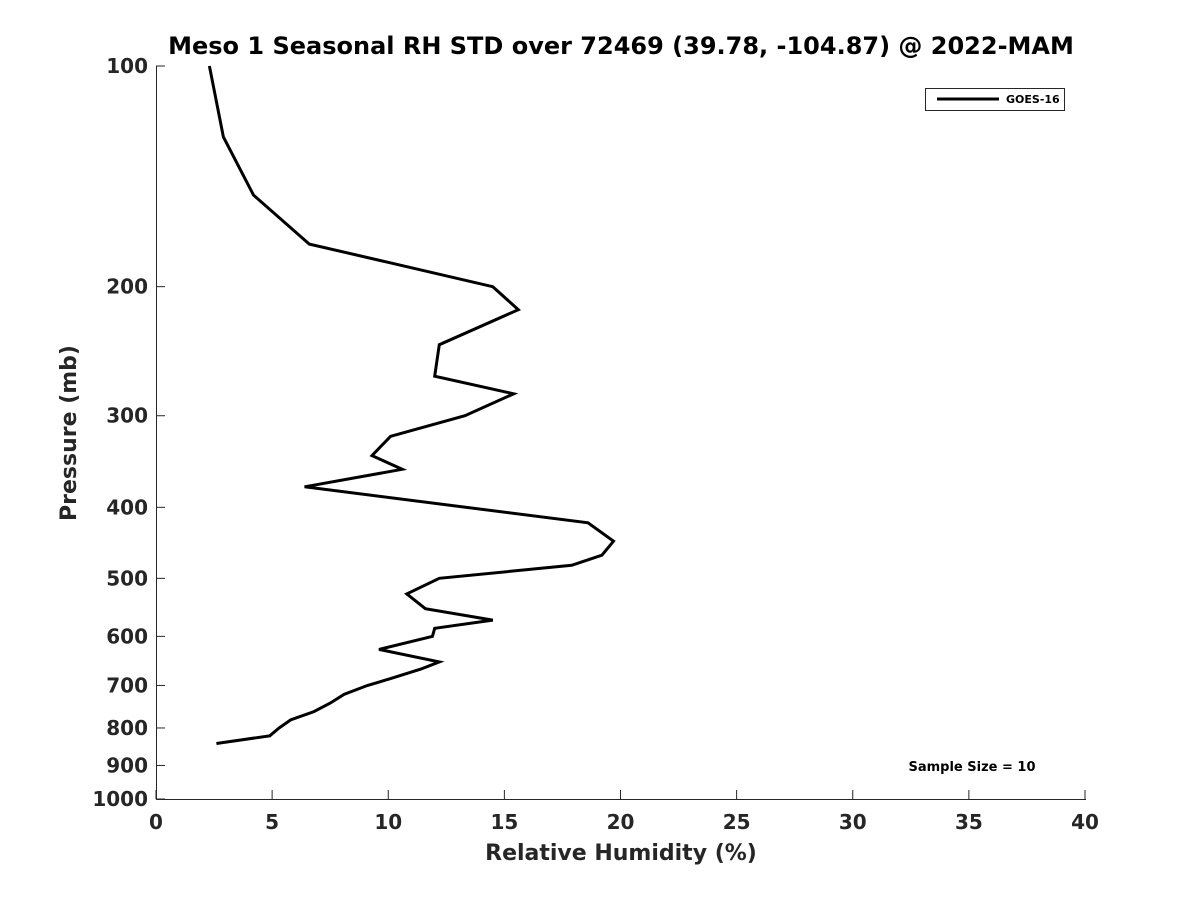 The height and width of the screenshot is (900, 1200). What do you see at coordinates (127, 685) in the screenshot?
I see `y-tick-label: 700` at bounding box center [127, 685].